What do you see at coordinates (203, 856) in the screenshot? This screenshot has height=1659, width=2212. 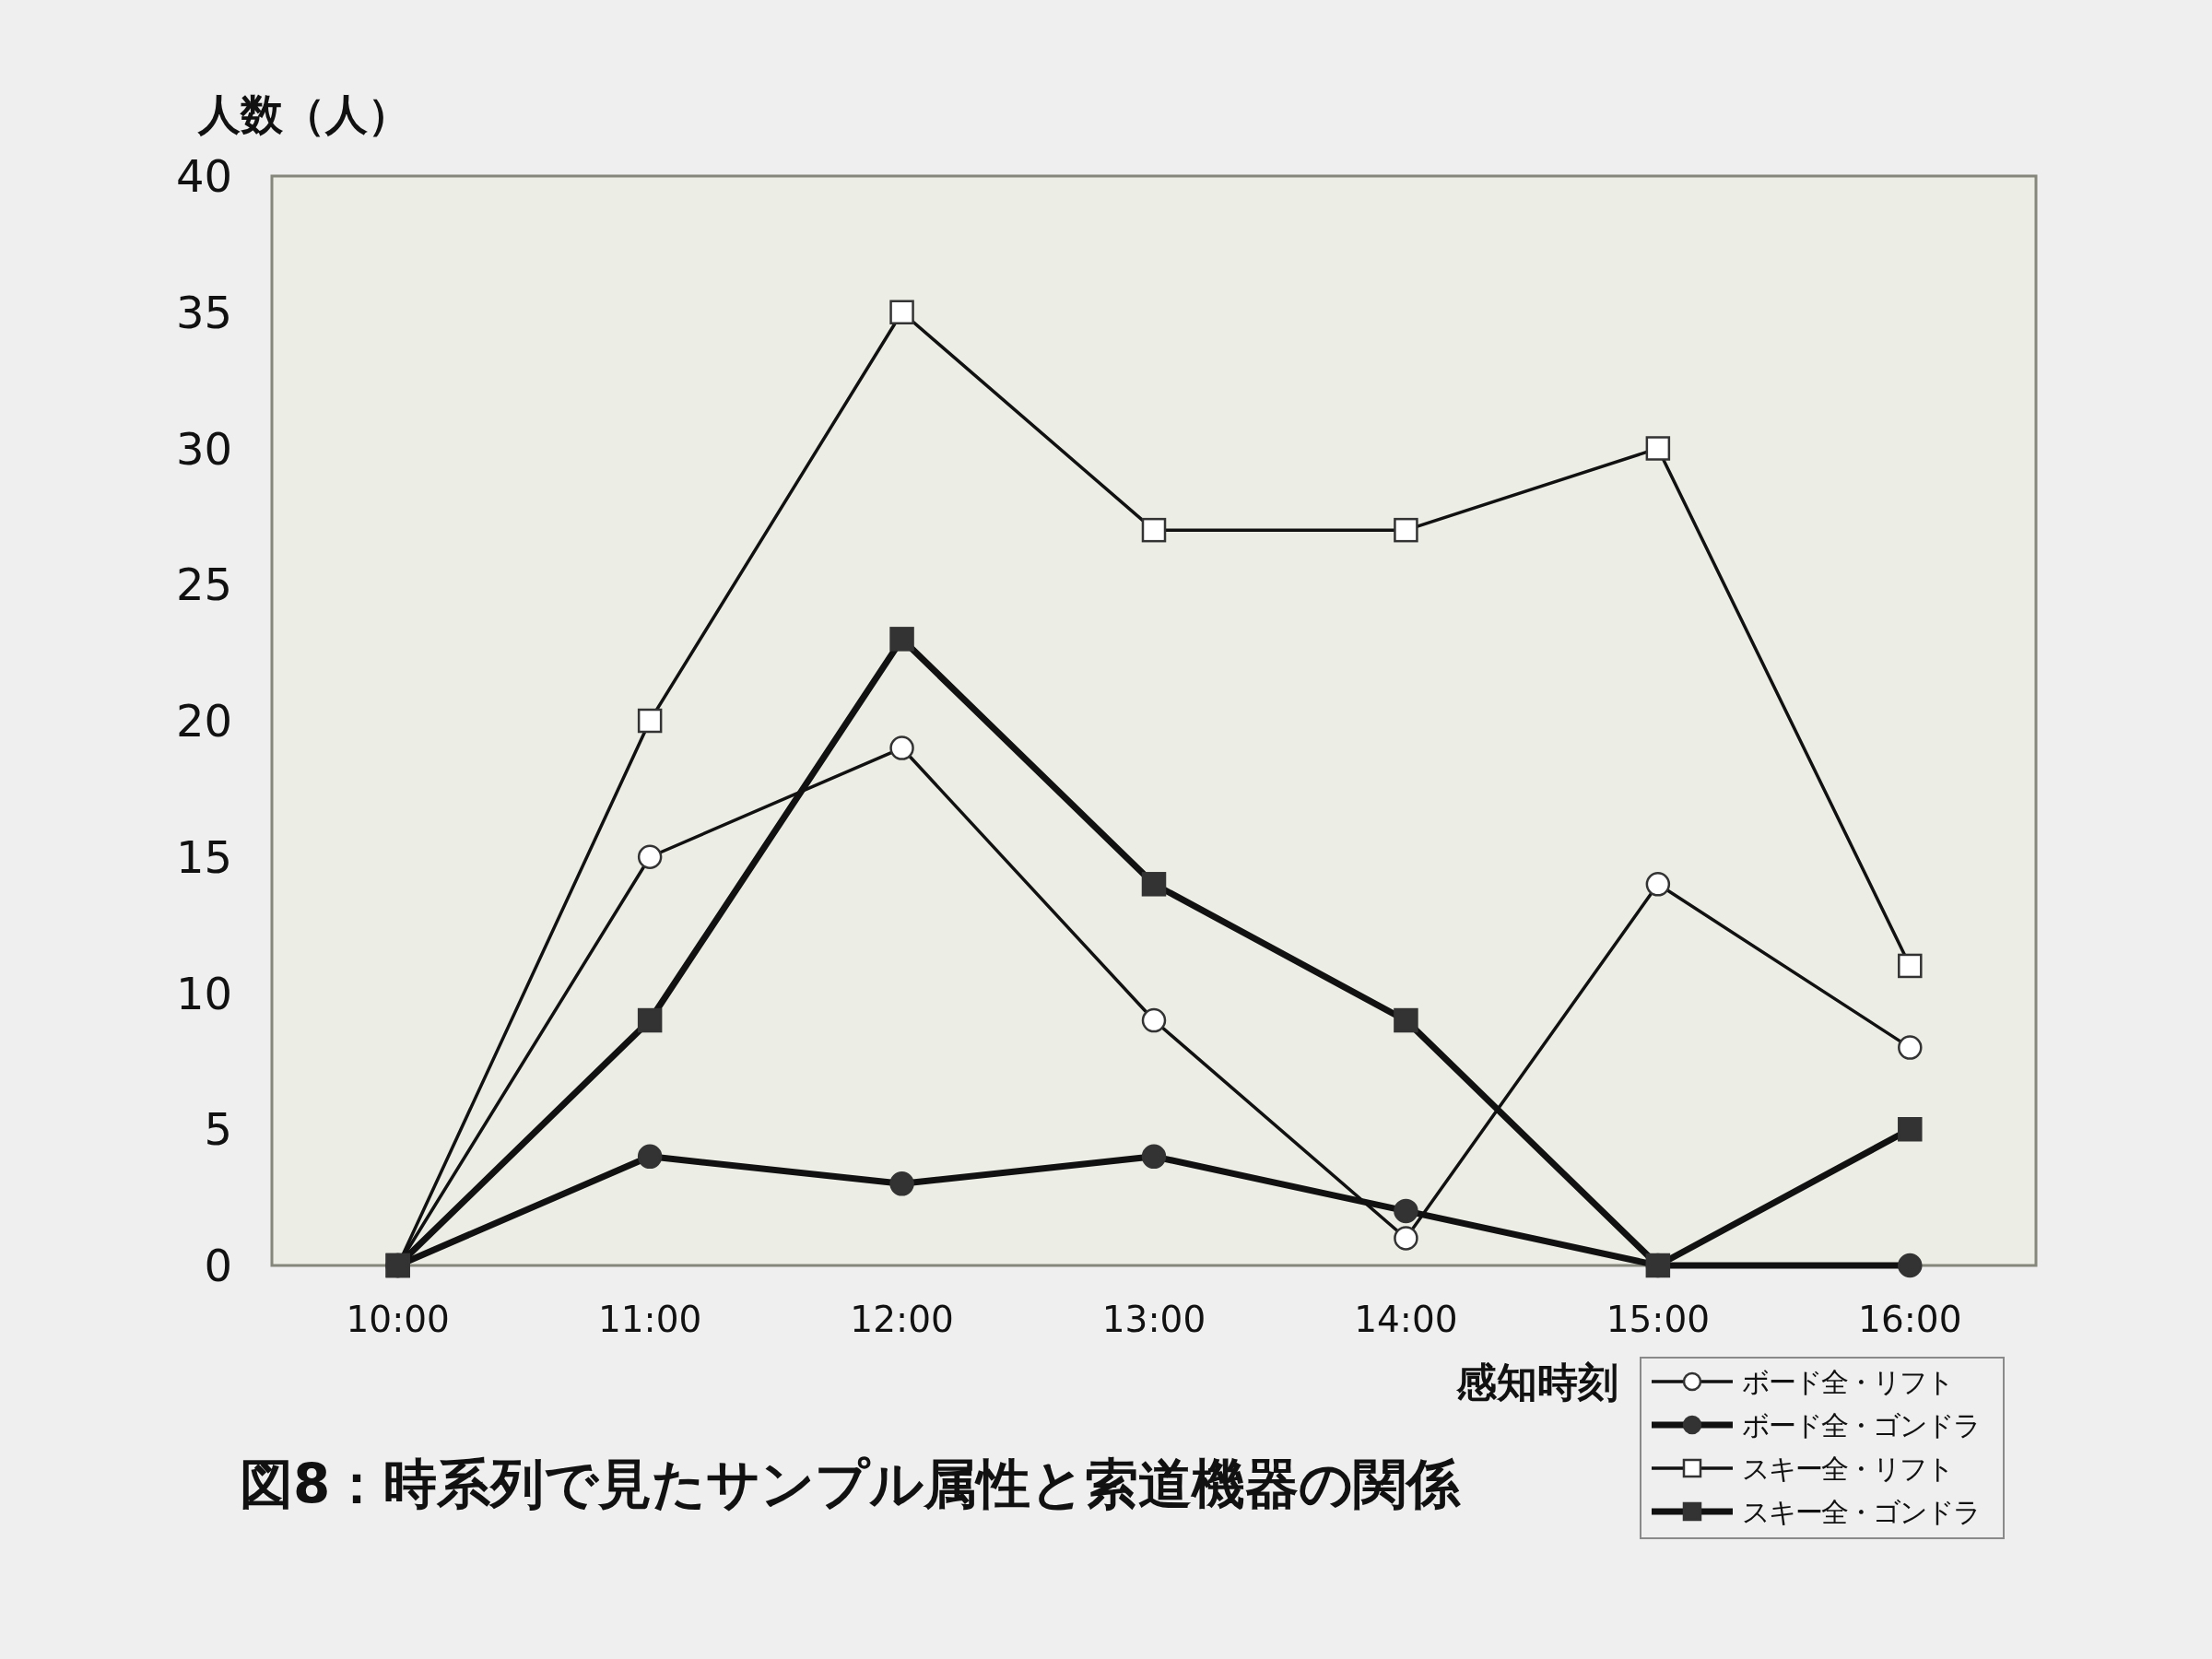 I see `y-tick-label: 15` at bounding box center [203, 856].